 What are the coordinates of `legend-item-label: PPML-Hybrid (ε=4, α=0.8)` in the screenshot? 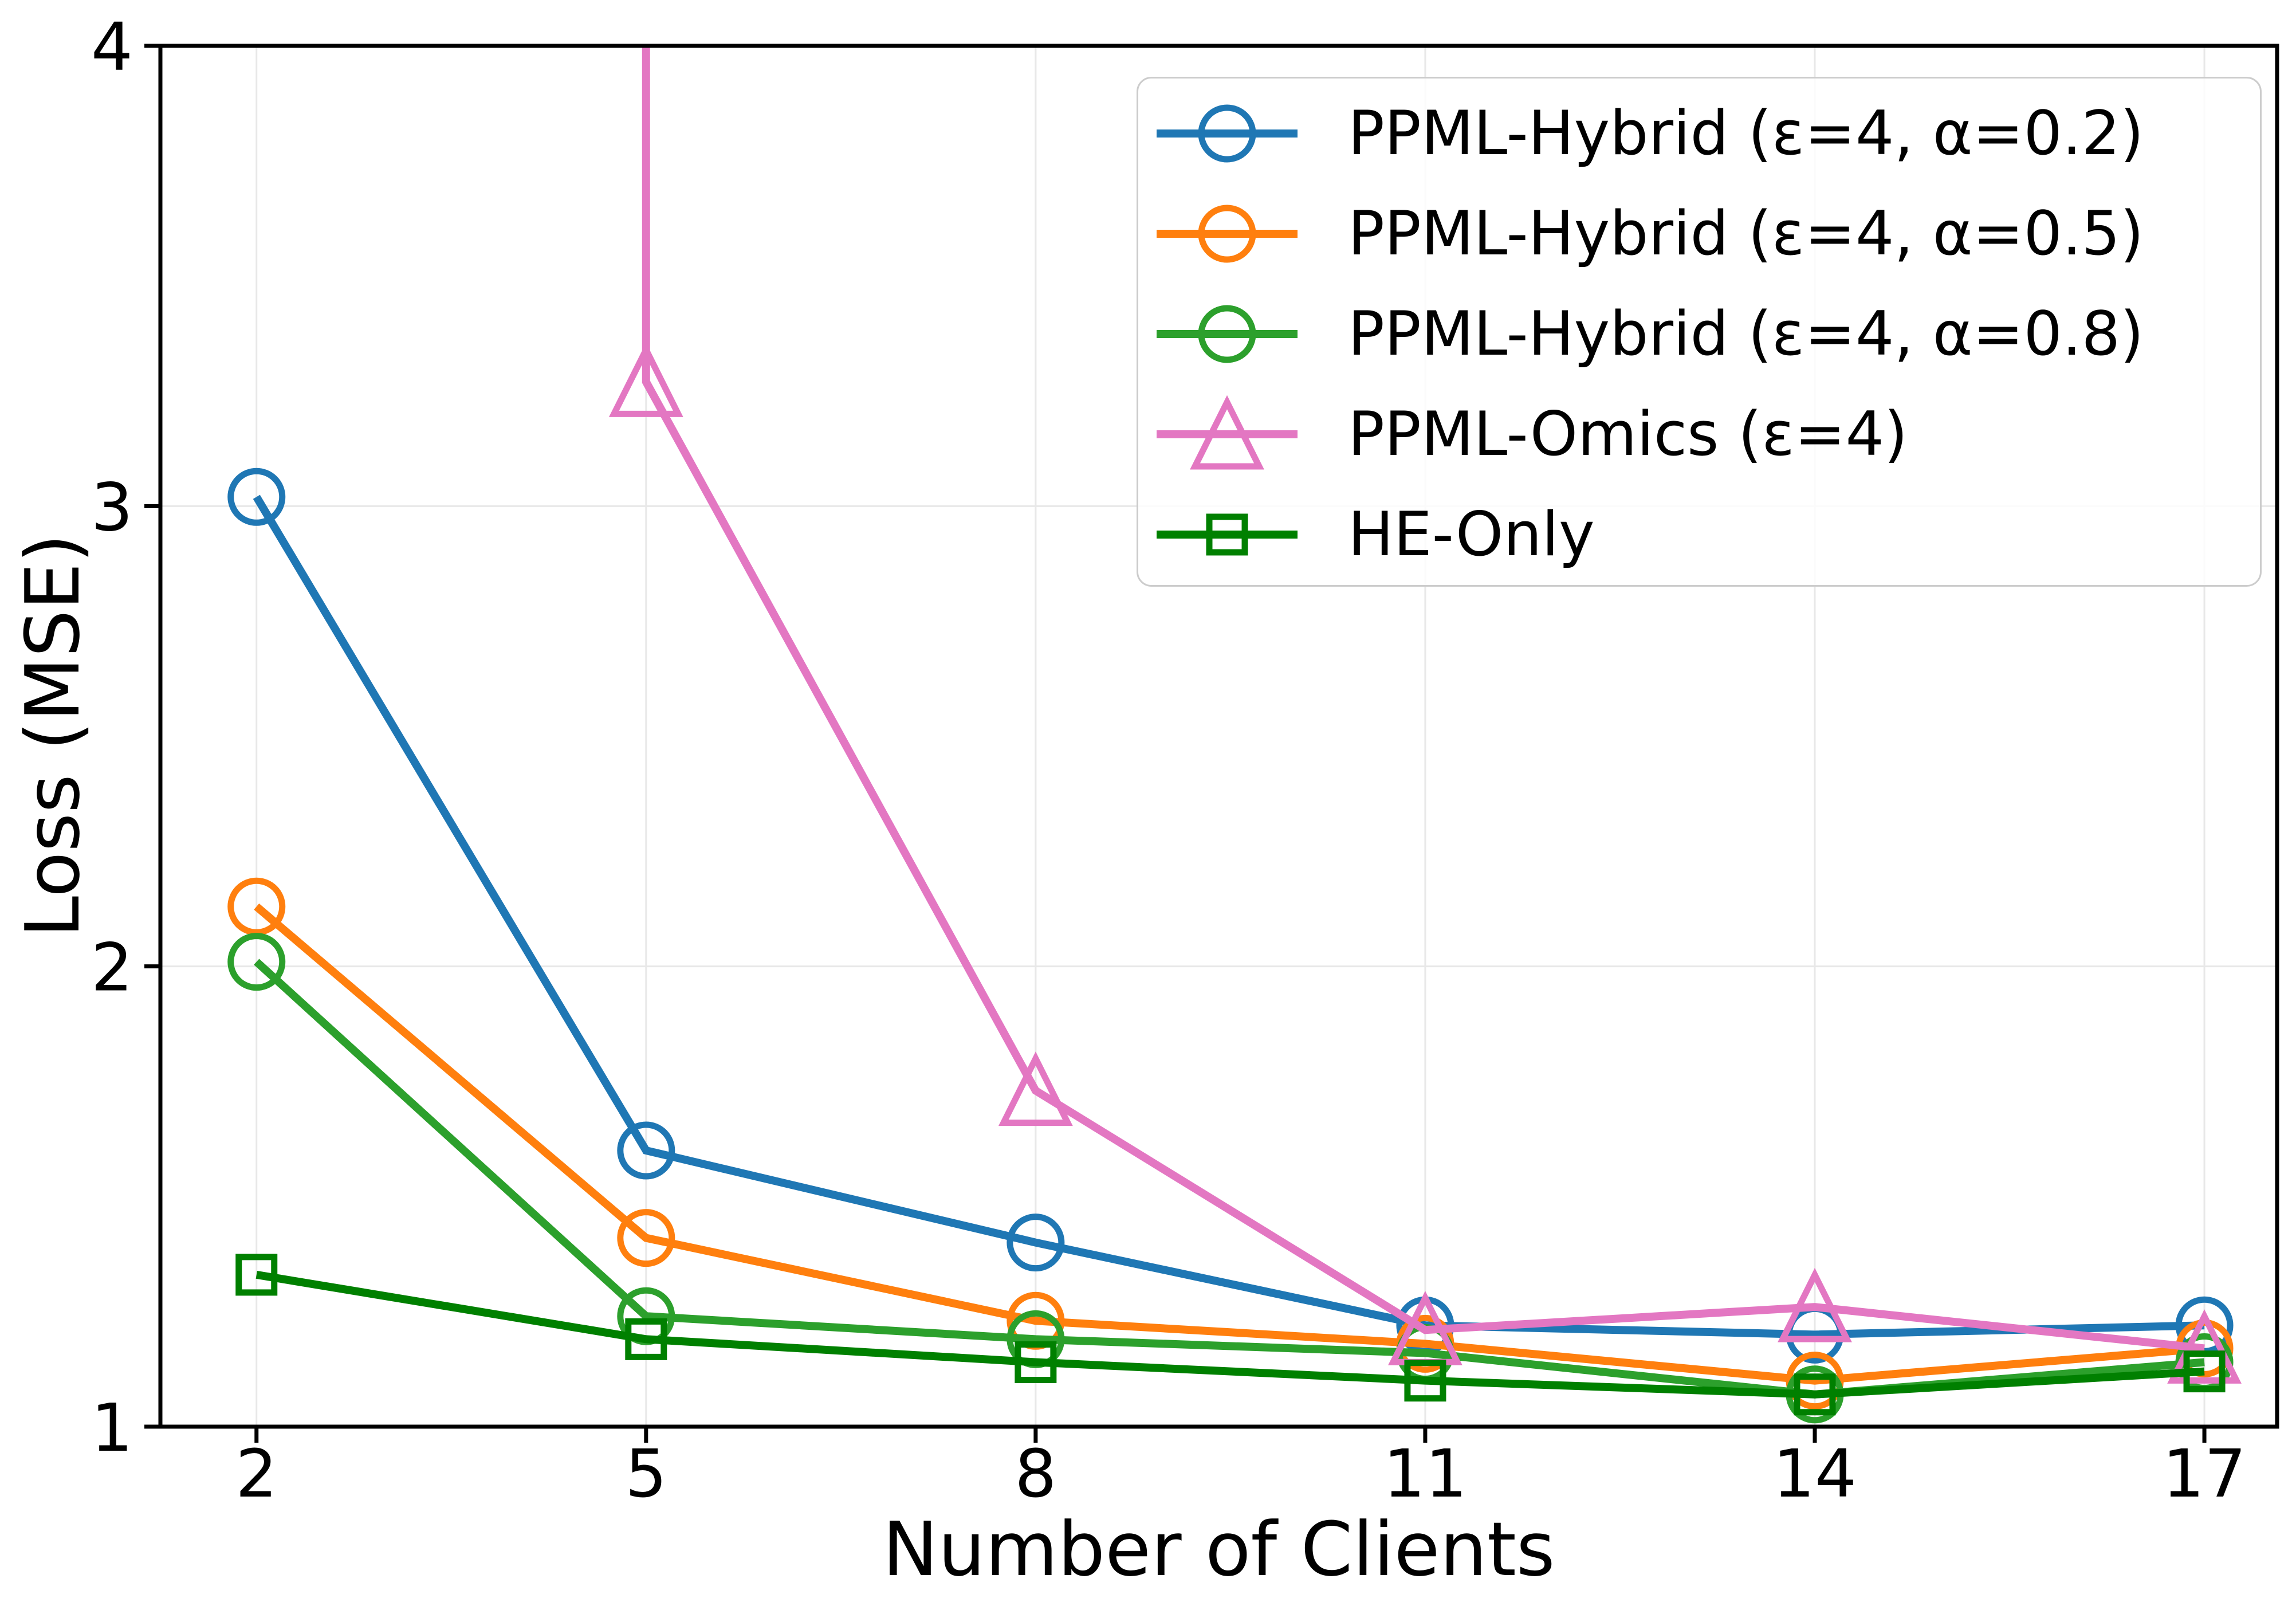 It's located at (1746, 334).